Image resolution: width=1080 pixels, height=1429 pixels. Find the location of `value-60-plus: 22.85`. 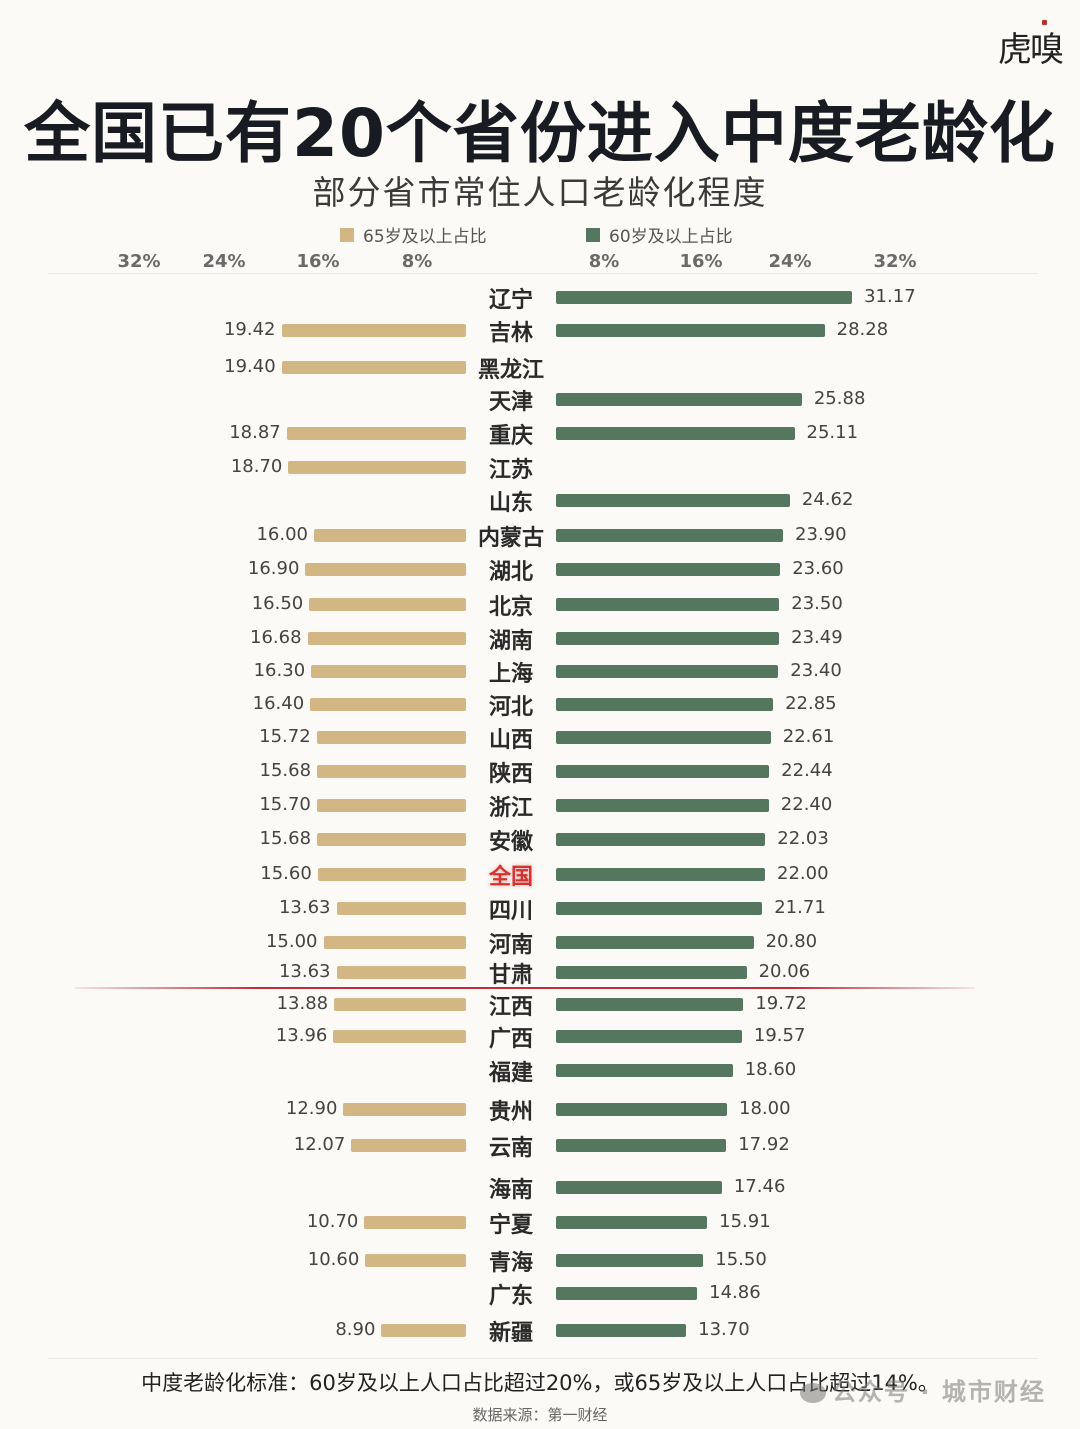

value-60-plus: 22.85 is located at coordinates (811, 703).